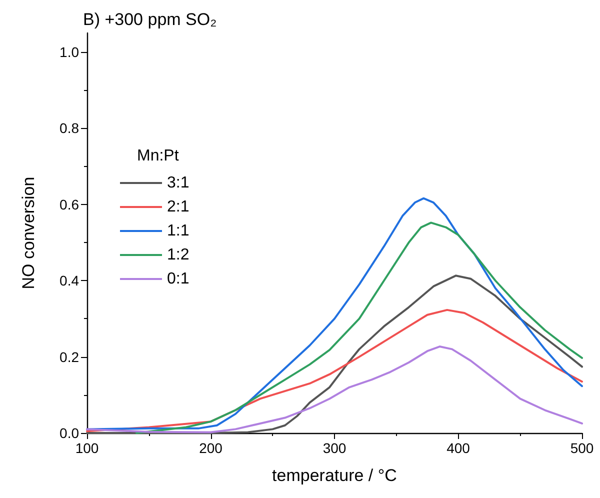 Image resolution: width=600 pixels, height=498 pixels. What do you see at coordinates (334, 475) in the screenshot?
I see `x-axis-title: temperature / °C` at bounding box center [334, 475].